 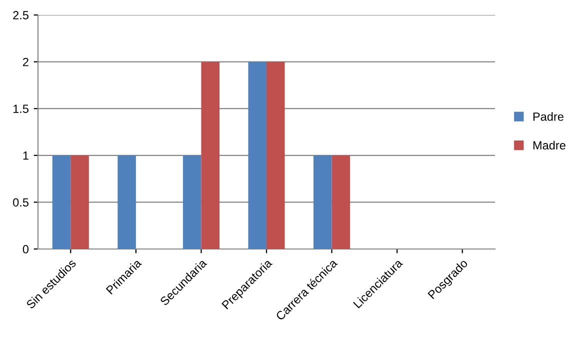 I want to click on y-tick-label: 0, so click(x=25, y=249).